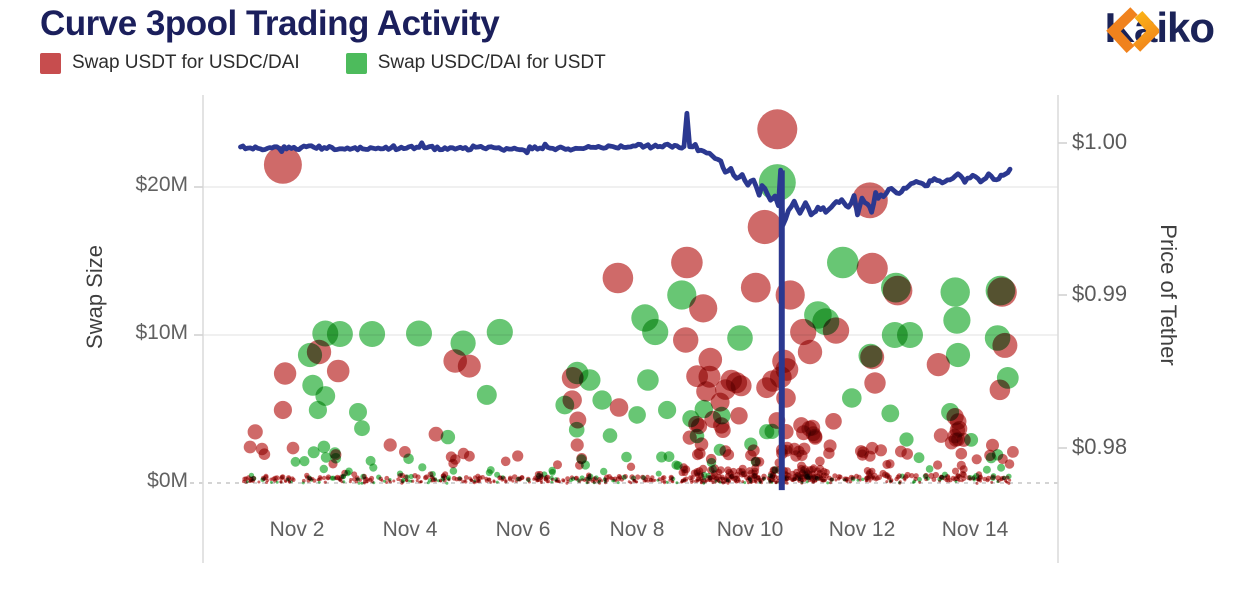  Describe the element at coordinates (975, 529) in the screenshot. I see `x-tick-nov14: Nov 14` at that location.